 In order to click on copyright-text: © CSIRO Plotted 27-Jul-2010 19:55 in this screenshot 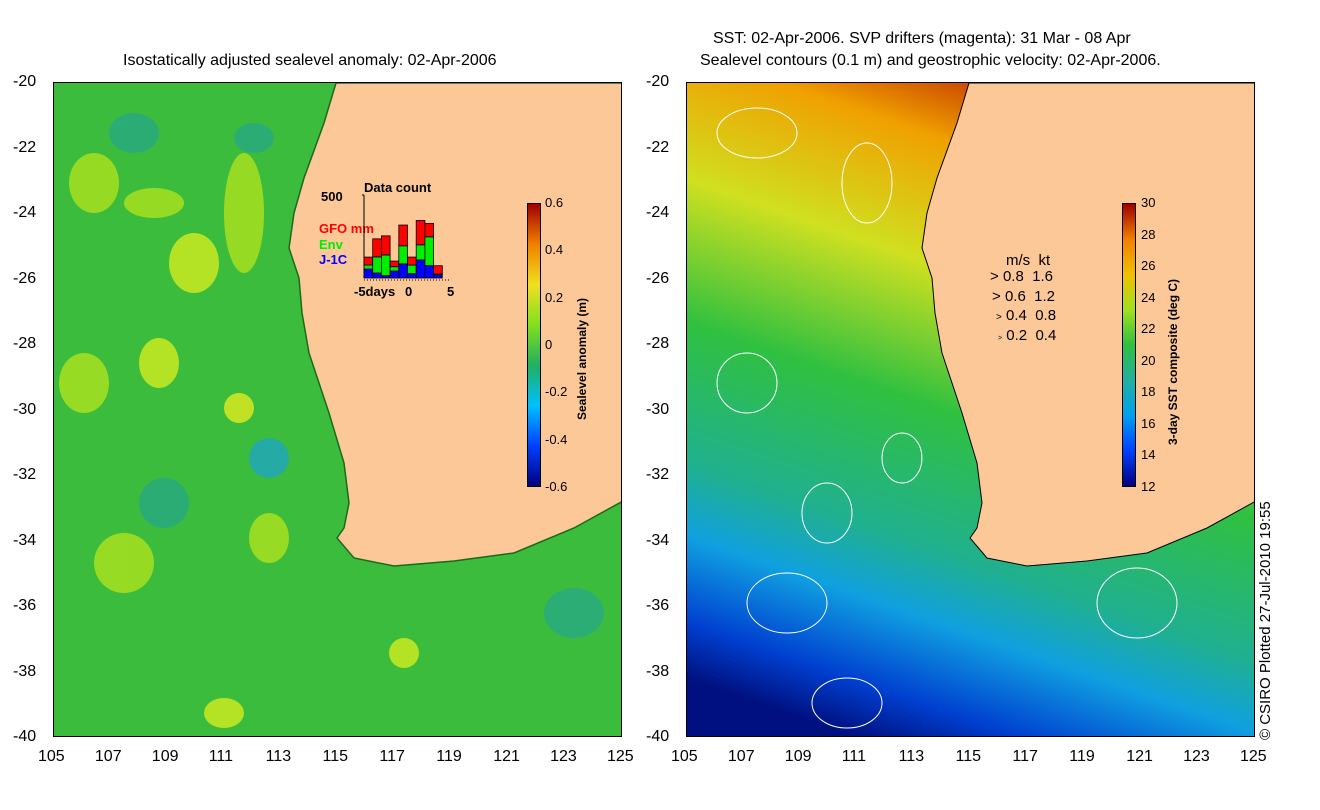, I will do `click(1265, 620)`.